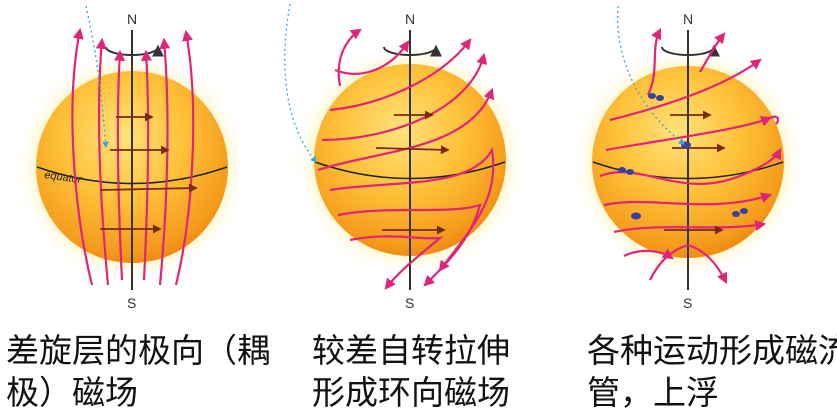  What do you see at coordinates (132, 19) in the screenshot?
I see `panel-1-north-label: N` at bounding box center [132, 19].